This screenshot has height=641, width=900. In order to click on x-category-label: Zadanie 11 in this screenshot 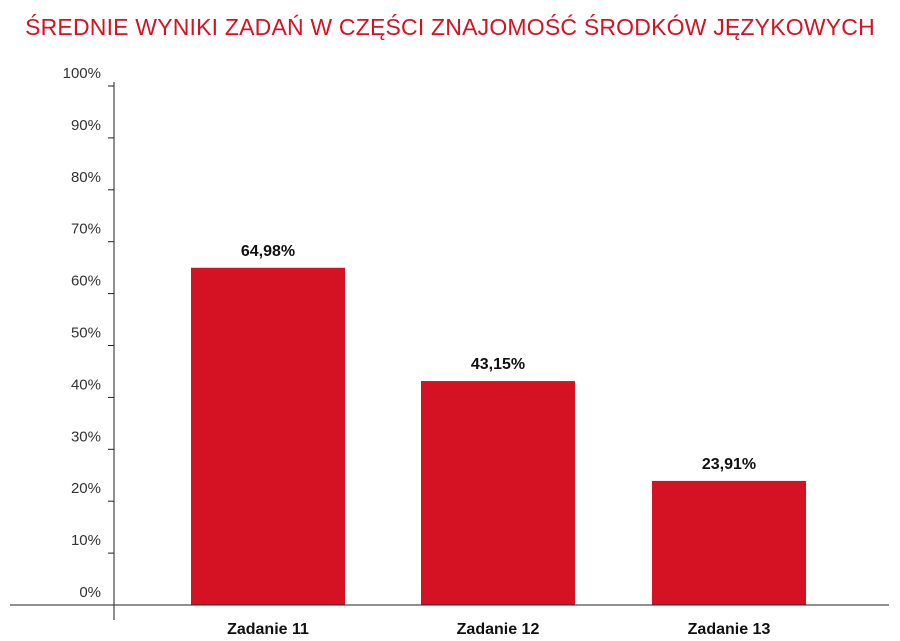, I will do `click(268, 629)`.